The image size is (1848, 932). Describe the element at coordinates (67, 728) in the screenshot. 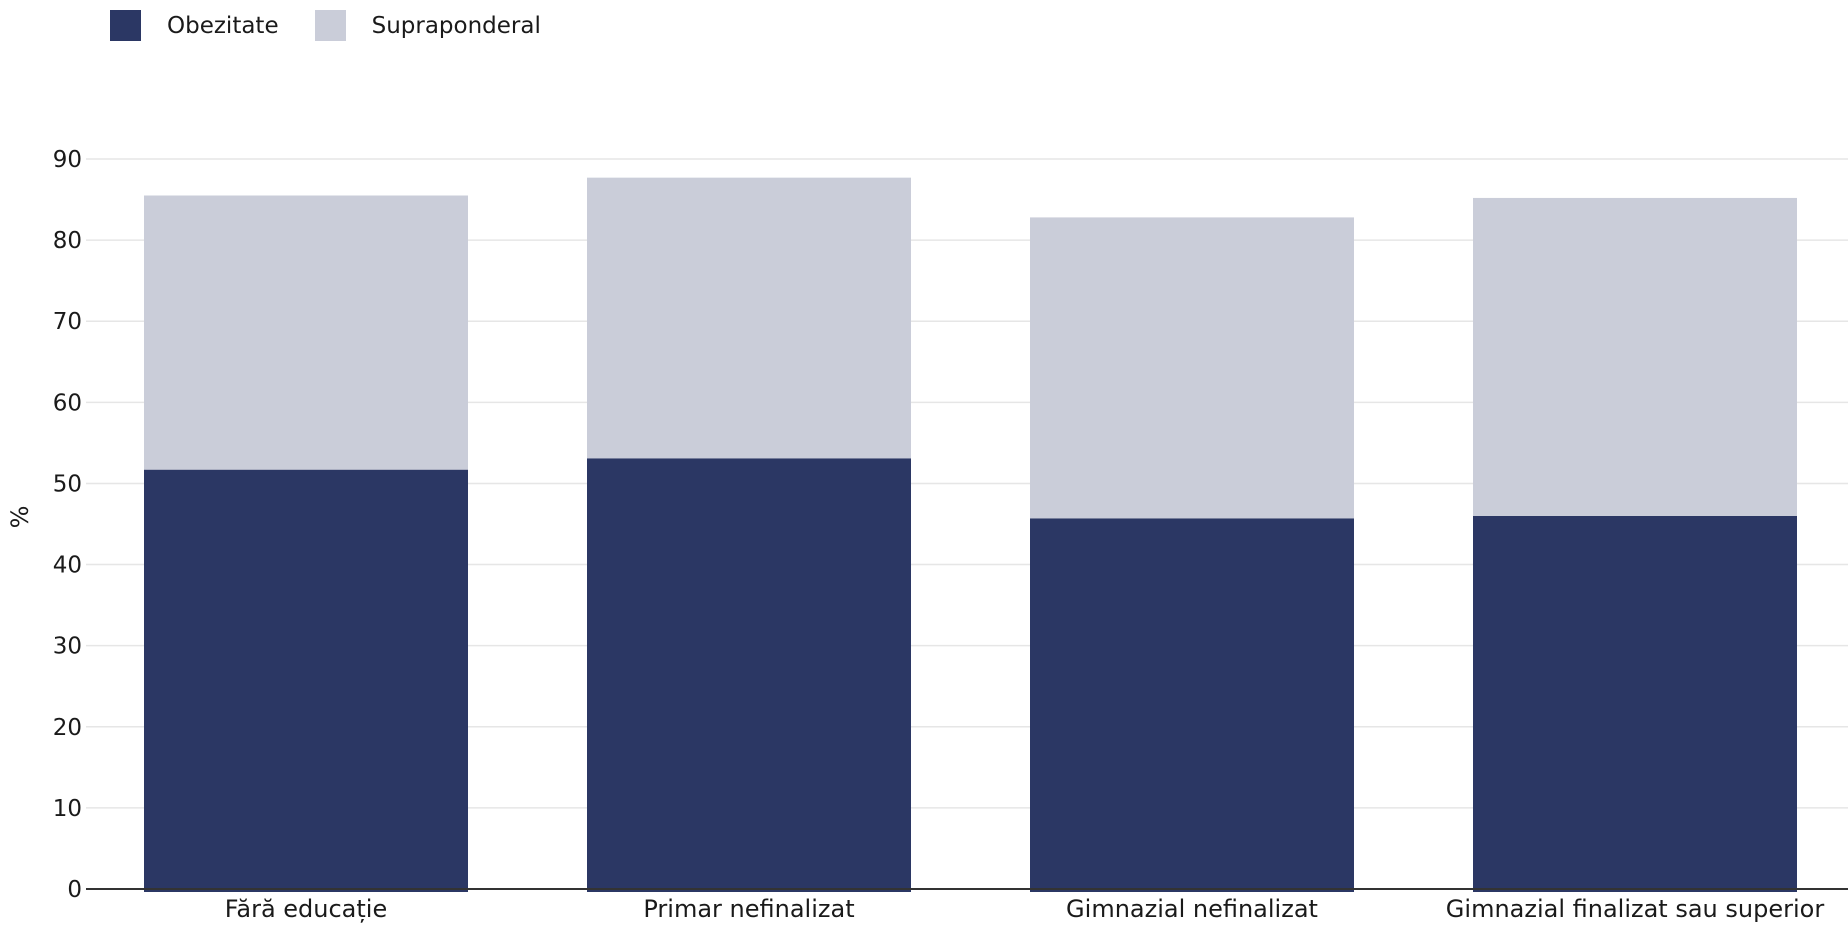

I see `y-tick-label-20: 20` at that location.